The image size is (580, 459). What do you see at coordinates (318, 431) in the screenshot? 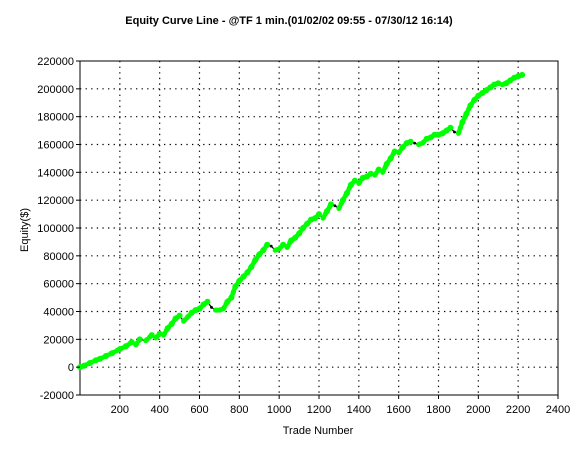
I see `x-axis-label: Trade Number` at bounding box center [318, 431].